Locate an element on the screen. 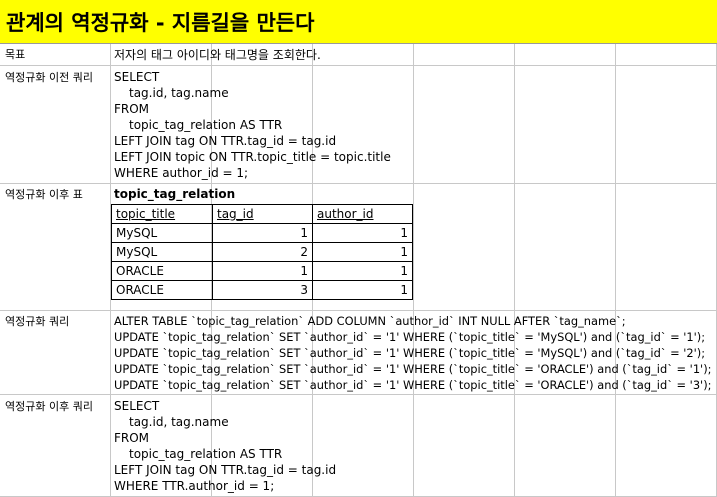 This screenshot has width=717, height=497. cell-tag-id: 2 is located at coordinates (262, 252).